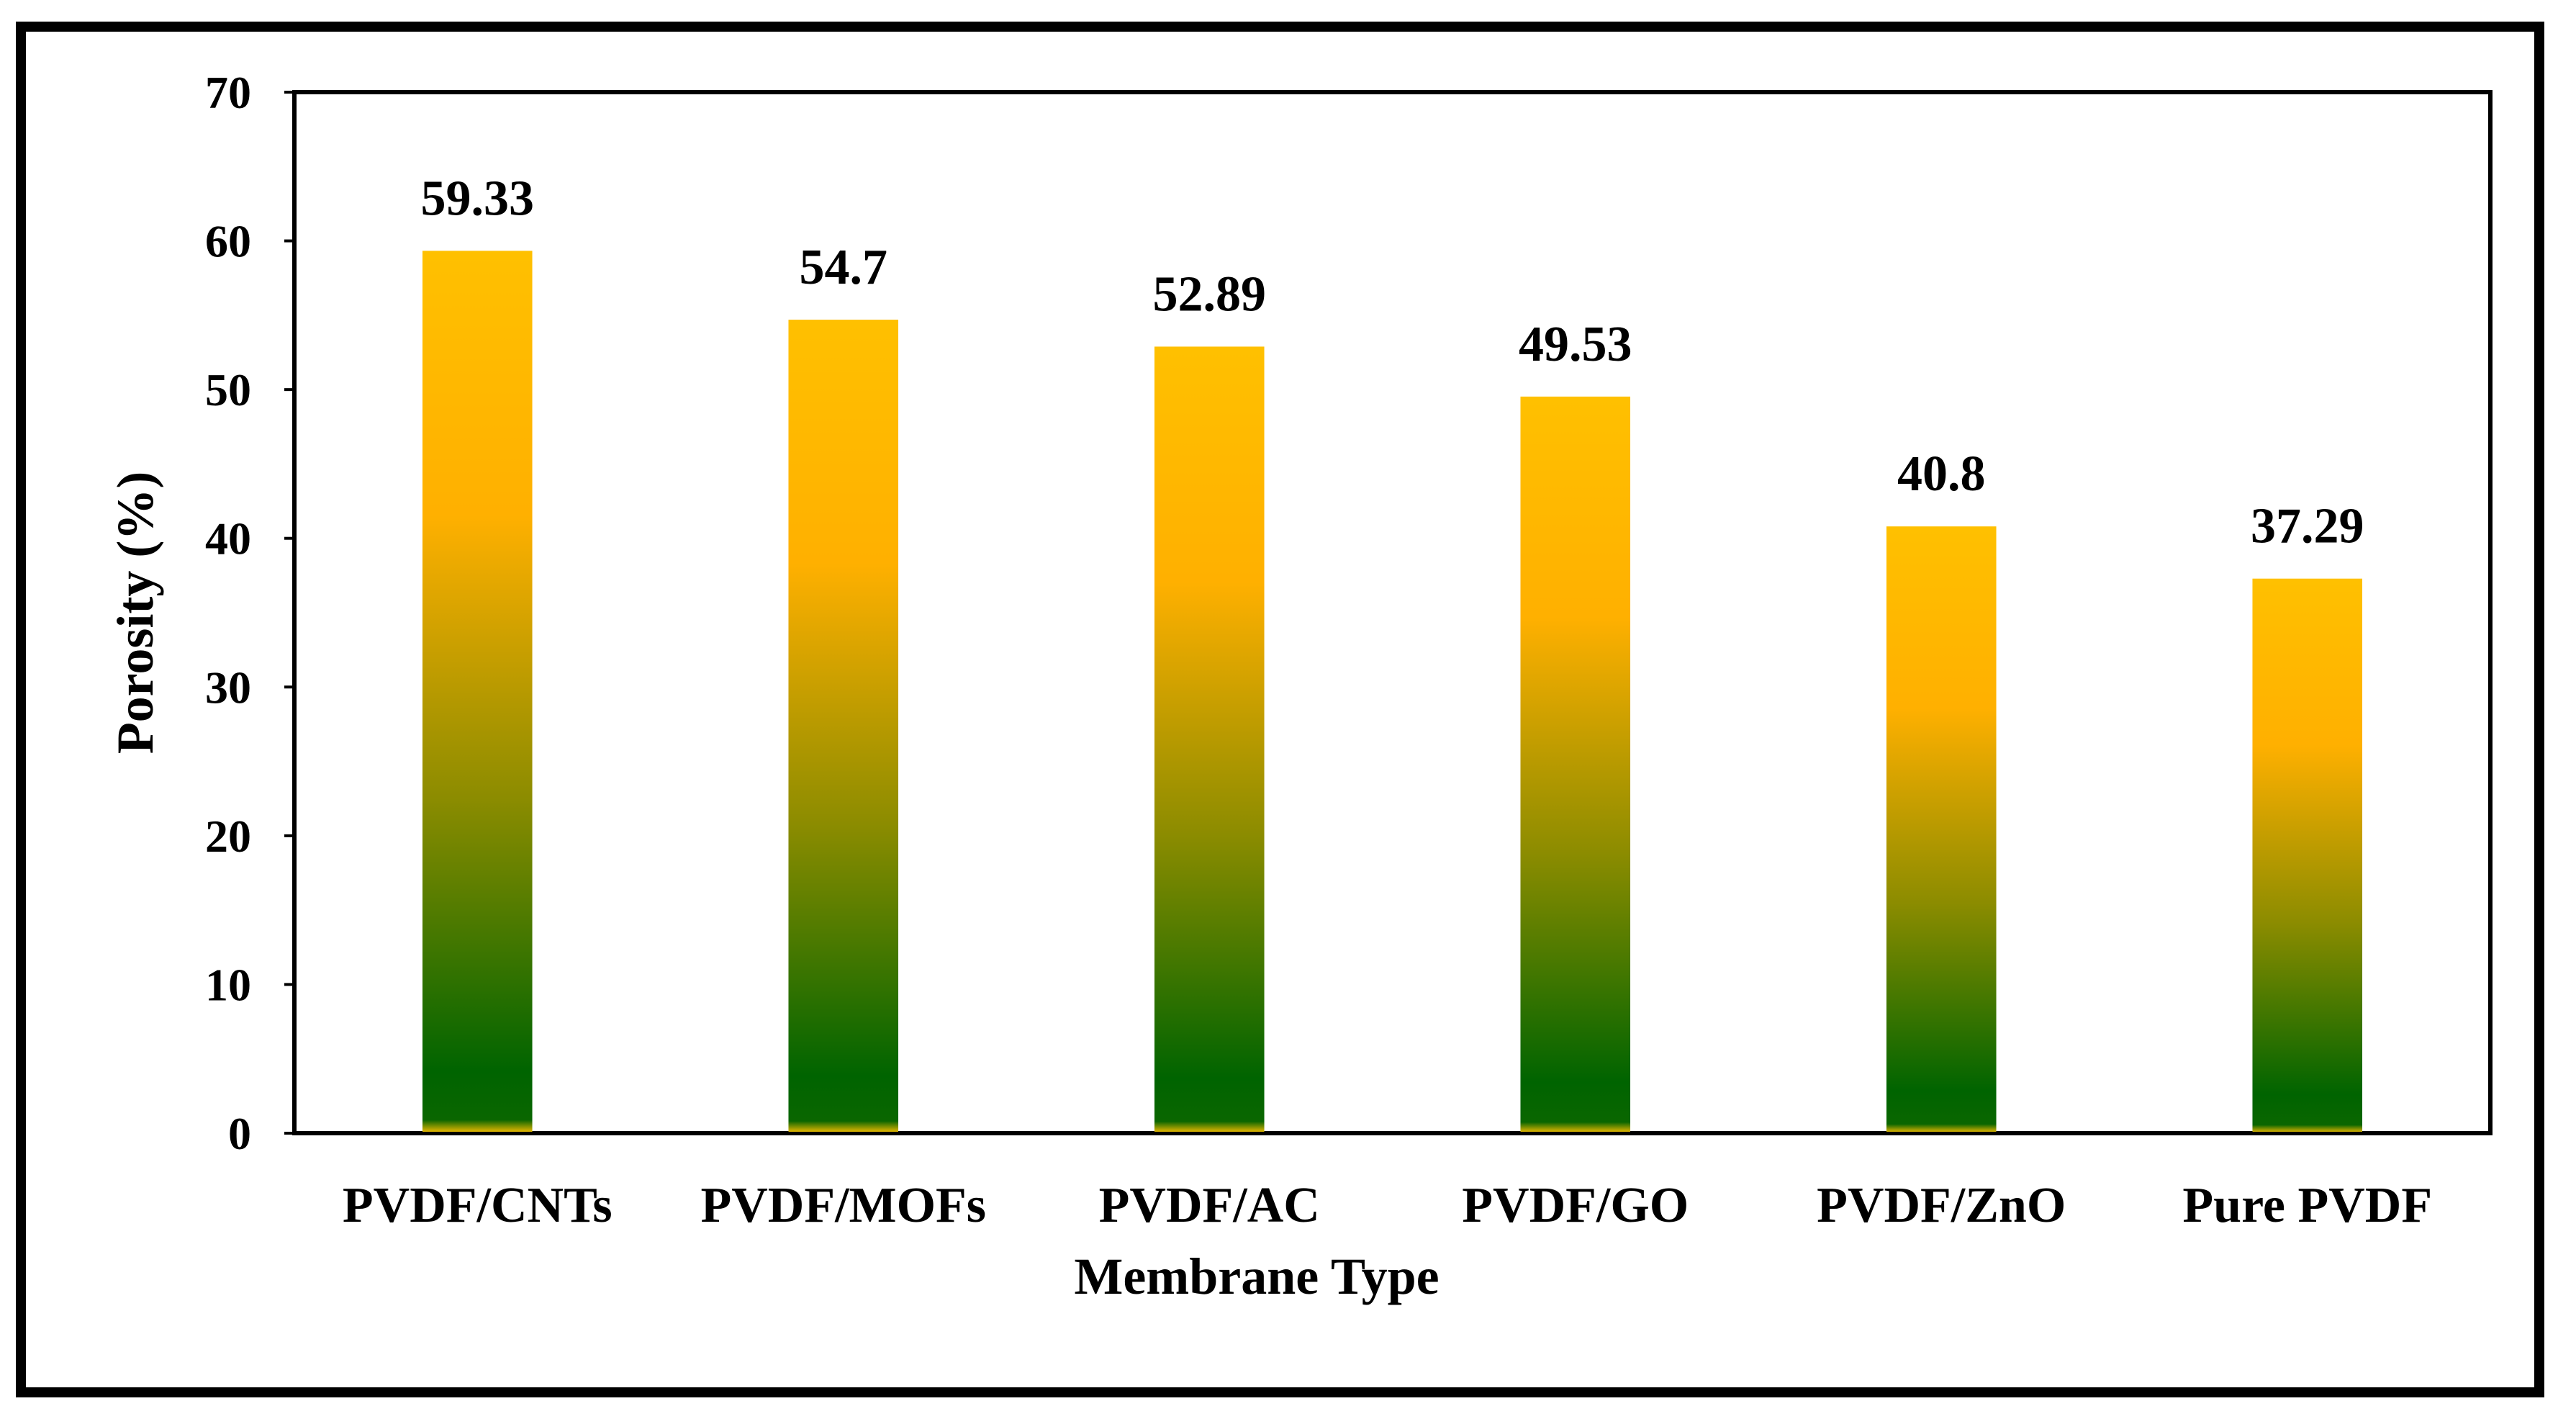 The width and height of the screenshot is (2576, 1419). Describe the element at coordinates (1941, 1205) in the screenshot. I see `x-tick-label: PVDF/ZnO` at that location.